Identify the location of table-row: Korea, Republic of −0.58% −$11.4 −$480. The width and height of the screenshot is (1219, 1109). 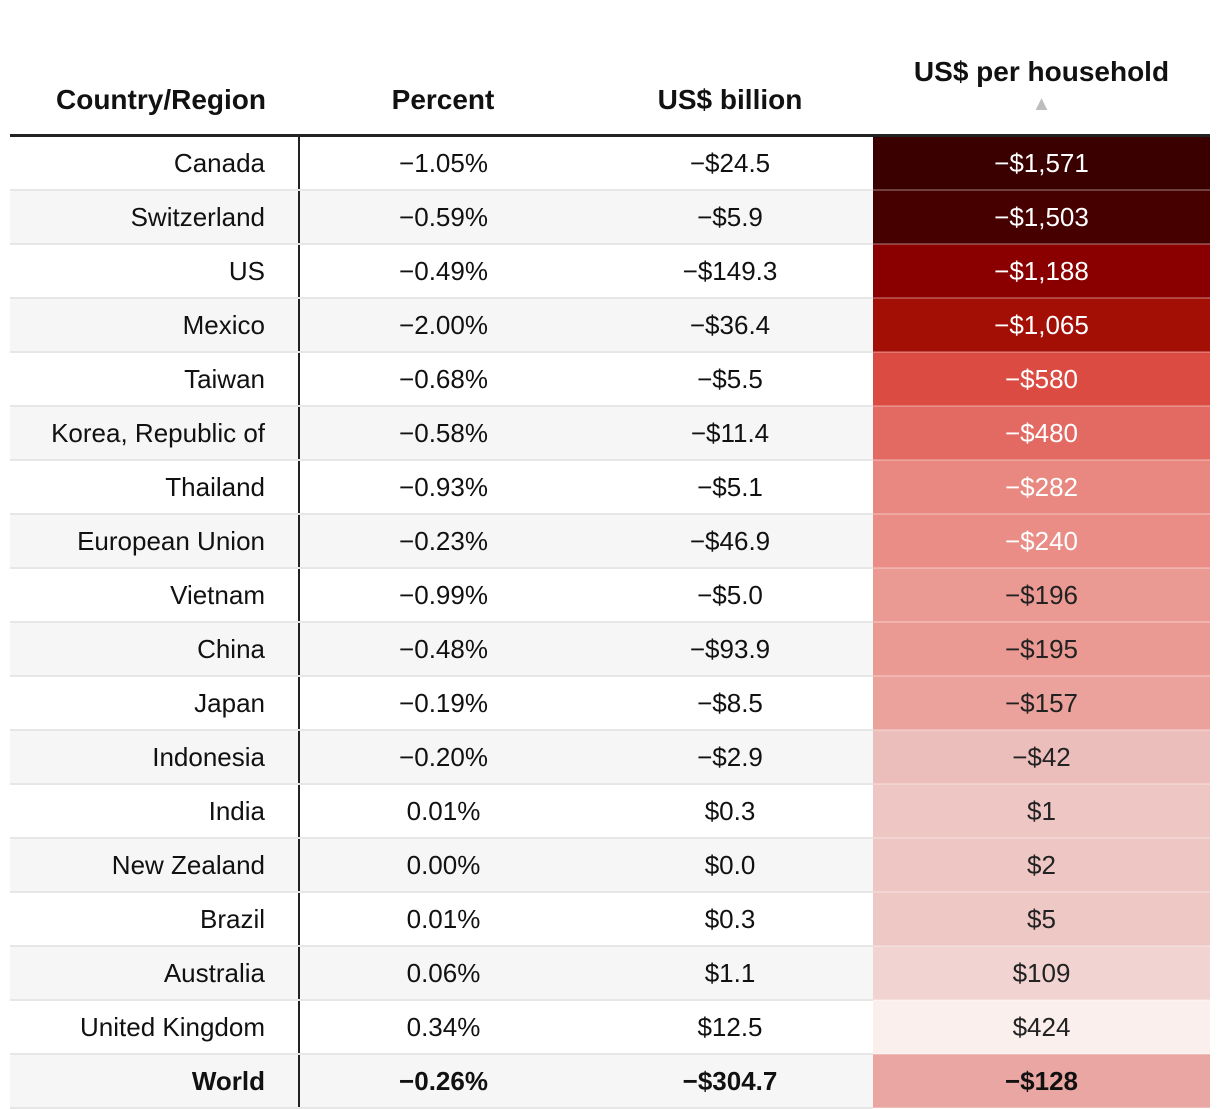
(610, 433).